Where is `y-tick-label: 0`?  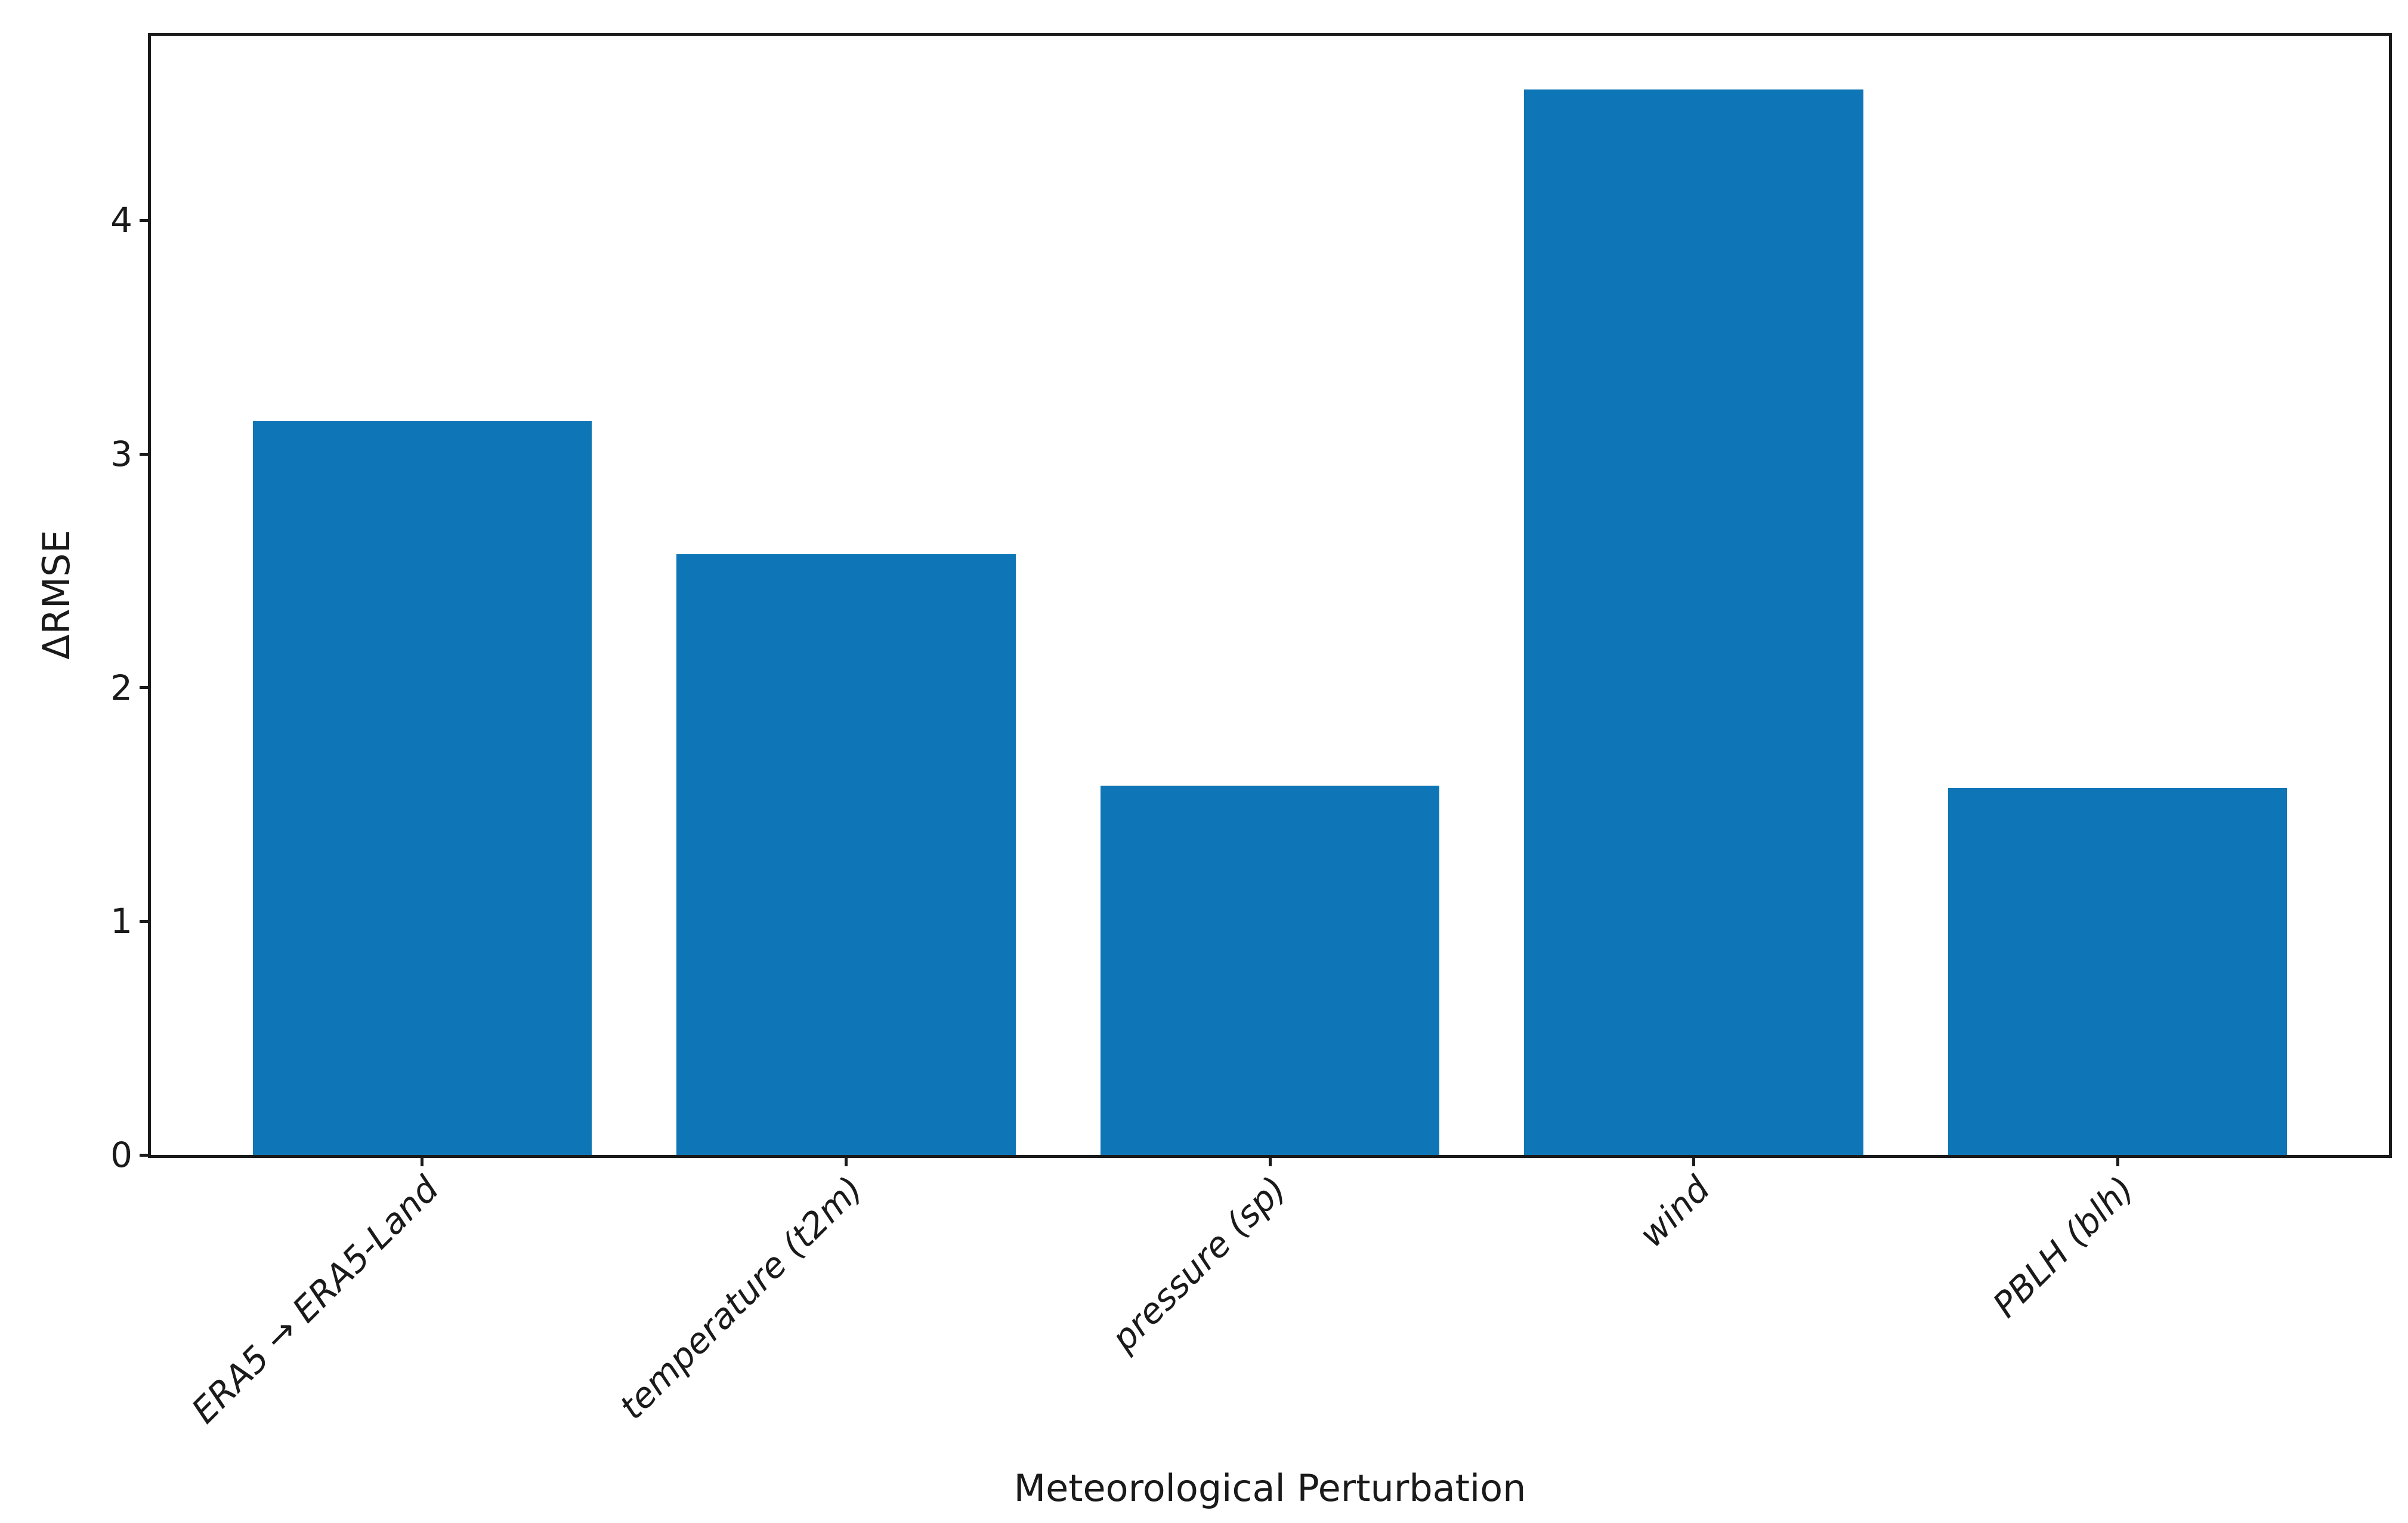
y-tick-label: 0 is located at coordinates (121, 1155).